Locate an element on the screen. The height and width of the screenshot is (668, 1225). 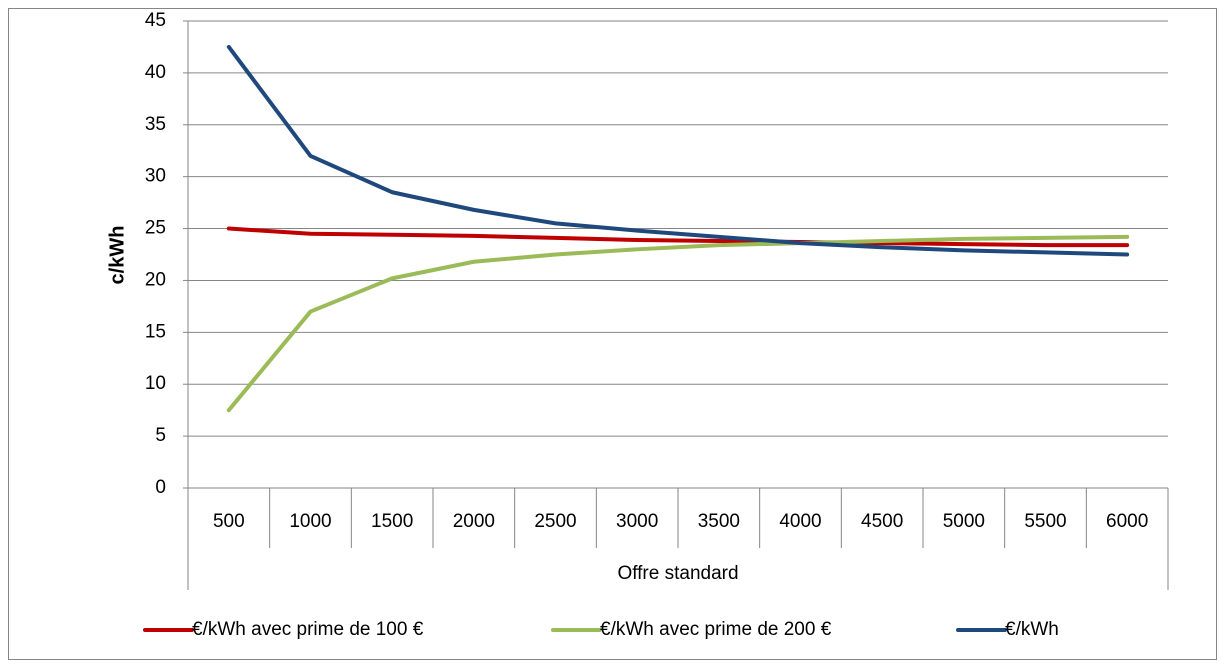
y-tick-label: 10 is located at coordinates (155, 383).